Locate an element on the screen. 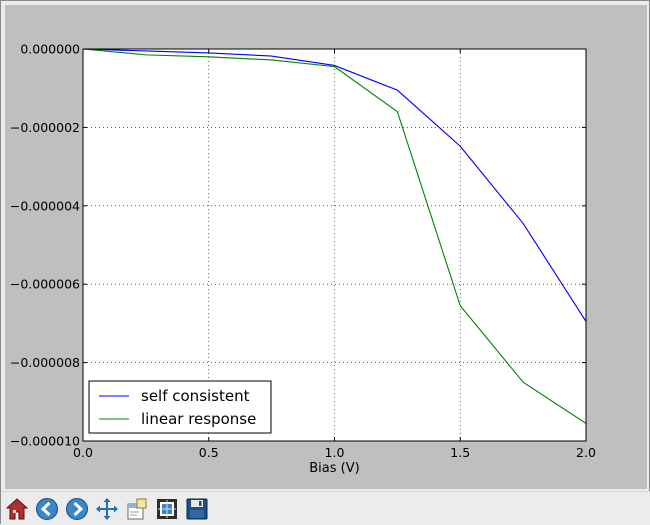 The height and width of the screenshot is (525, 650). pan-button is located at coordinates (107, 509).